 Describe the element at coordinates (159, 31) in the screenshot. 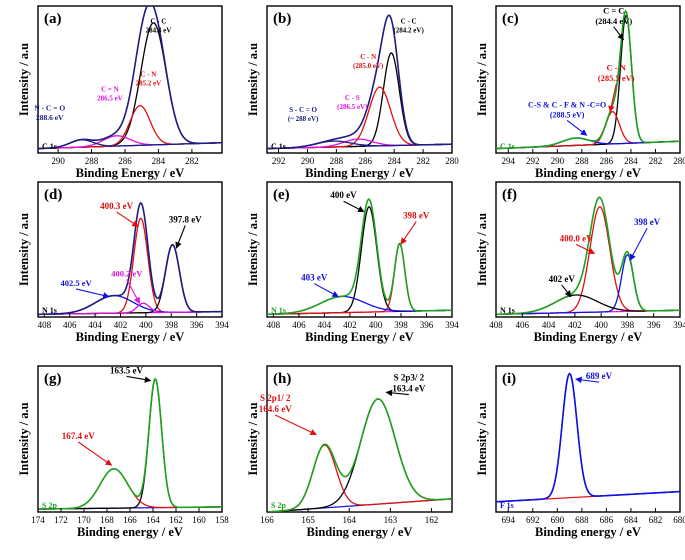

I see `annotation-text: 284.4 eV` at that location.